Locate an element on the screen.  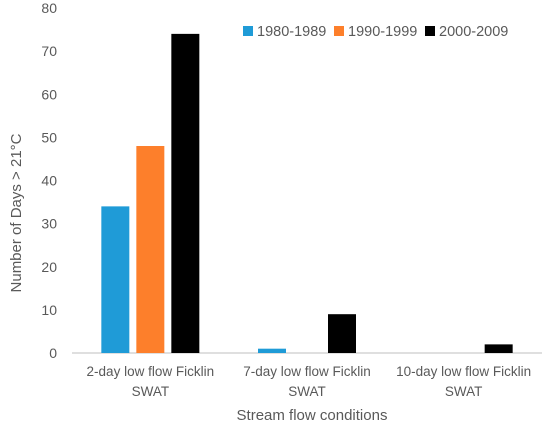
y-axis-ticks: 0 10 20 30 40 50 60 70 80 is located at coordinates (49, 180).